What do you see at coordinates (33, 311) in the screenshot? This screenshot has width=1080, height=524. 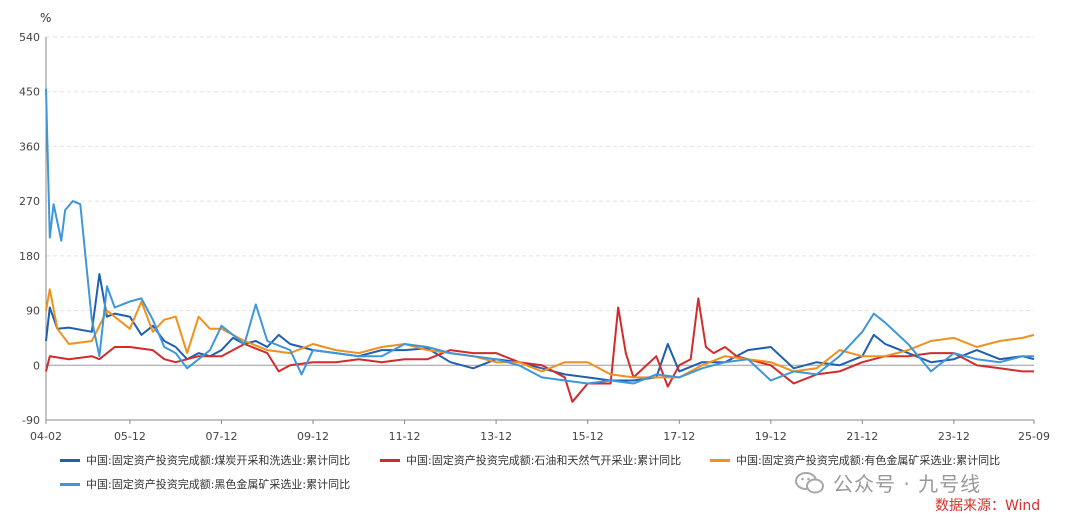 I see `y-tick-label: 90` at bounding box center [33, 311].